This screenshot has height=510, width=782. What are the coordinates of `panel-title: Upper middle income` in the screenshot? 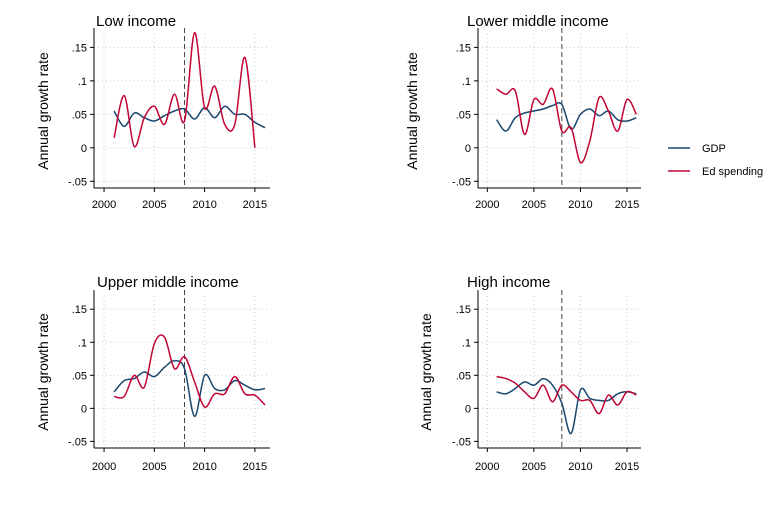 It's located at (168, 282).